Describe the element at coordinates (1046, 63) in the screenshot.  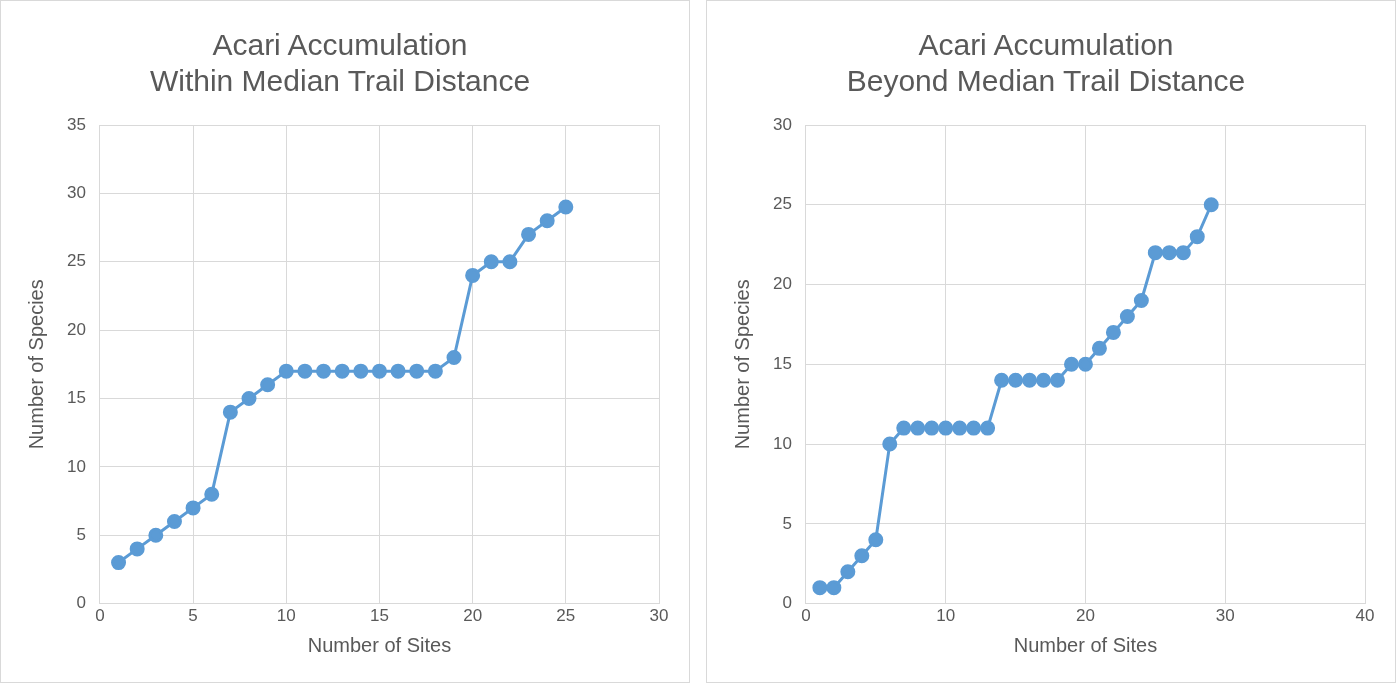
I see `chart-title: Acari Accumulation Beyond Median Trail Distance` at that location.